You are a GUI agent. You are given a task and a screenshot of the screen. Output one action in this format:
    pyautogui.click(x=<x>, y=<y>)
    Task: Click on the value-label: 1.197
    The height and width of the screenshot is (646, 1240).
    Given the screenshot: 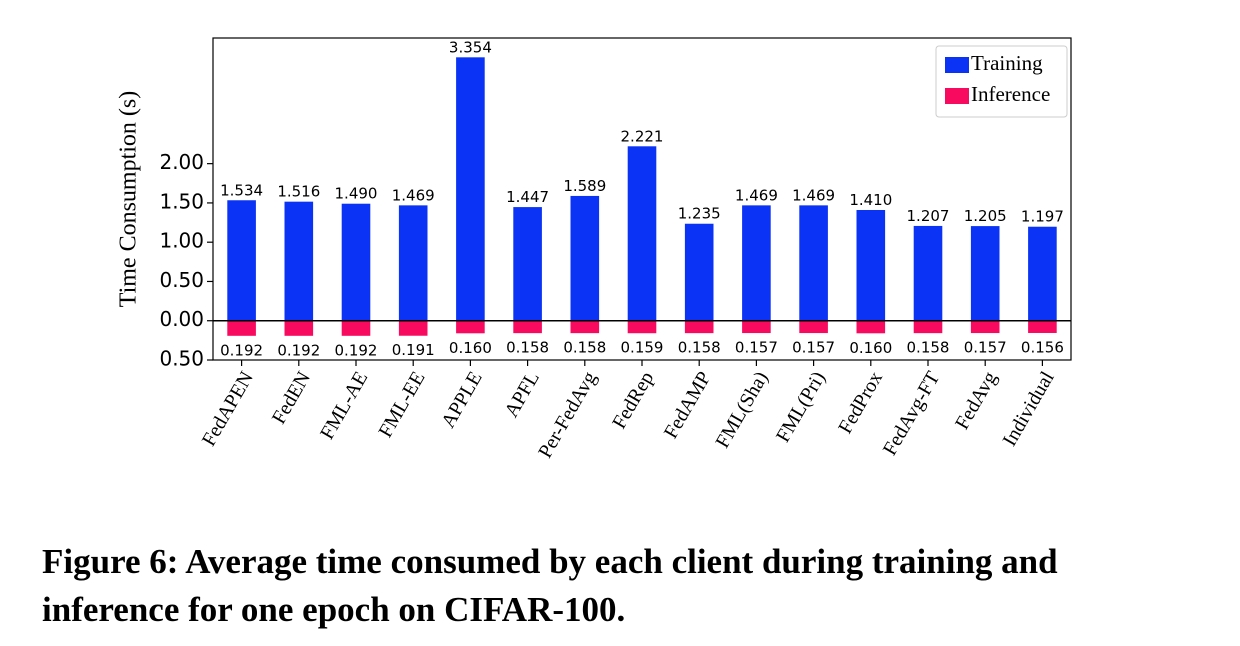 What is the action you would take?
    pyautogui.click(x=1042, y=217)
    